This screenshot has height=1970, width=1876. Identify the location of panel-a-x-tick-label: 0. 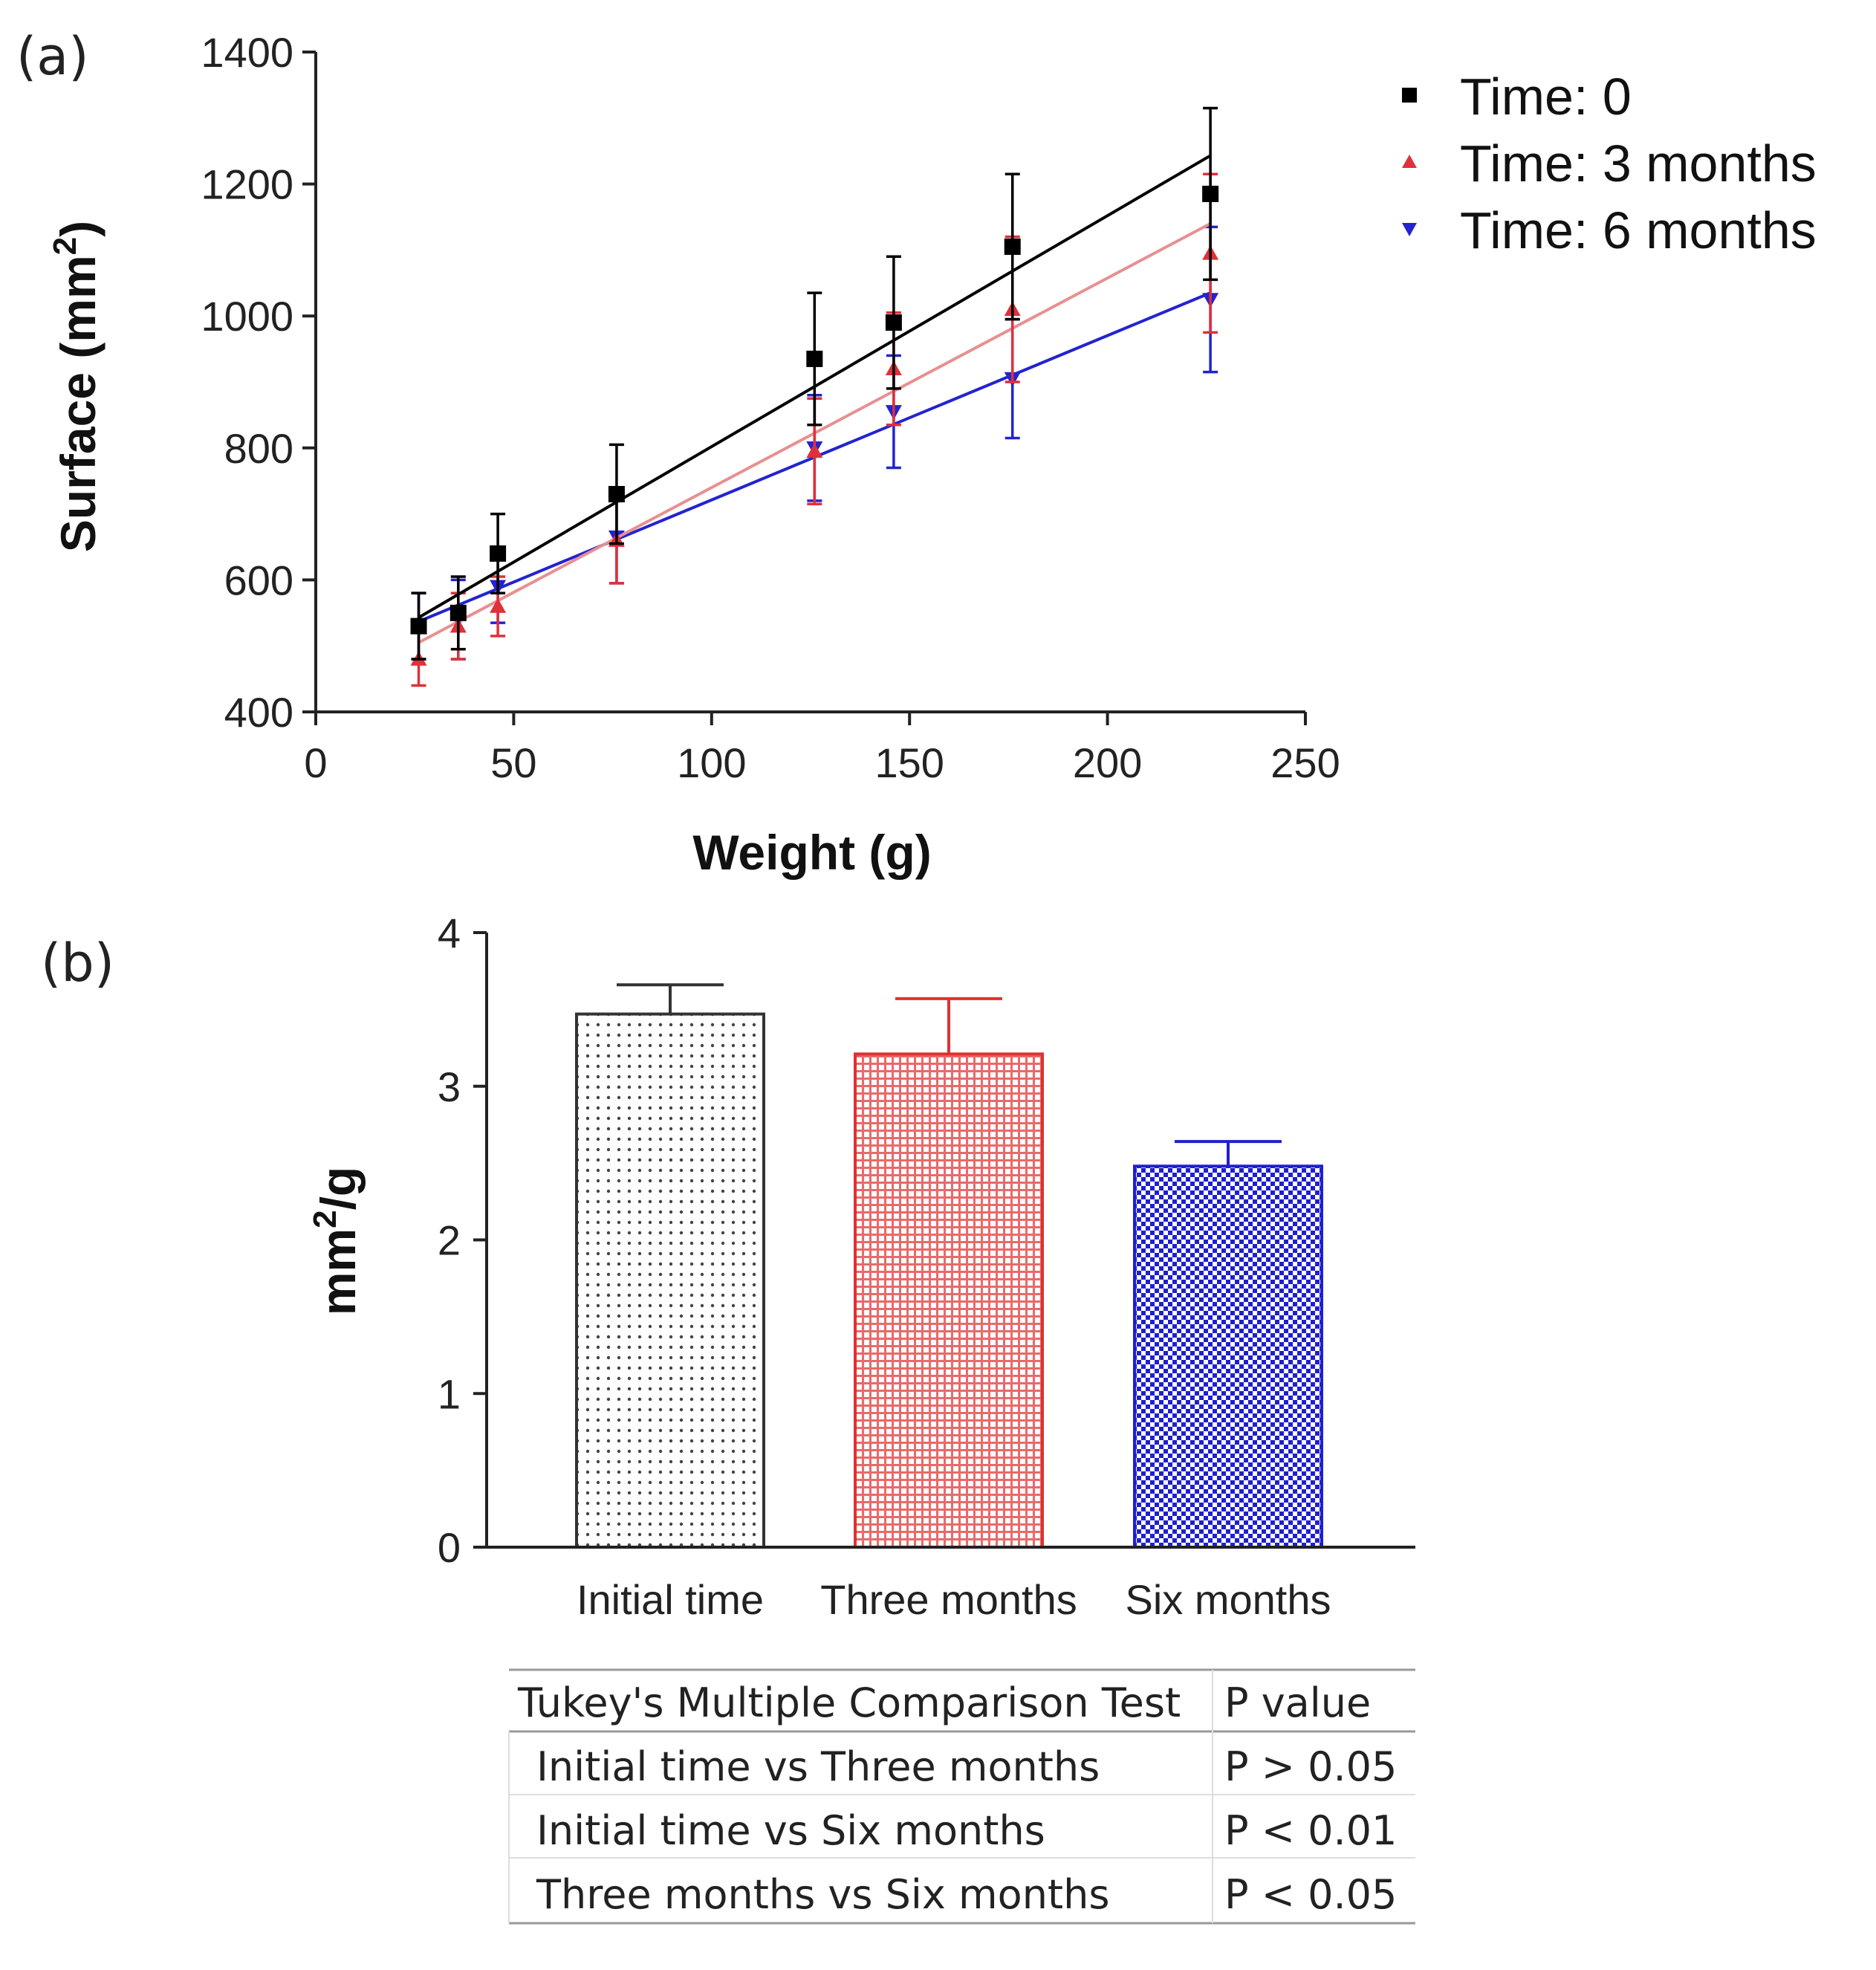
(315, 762).